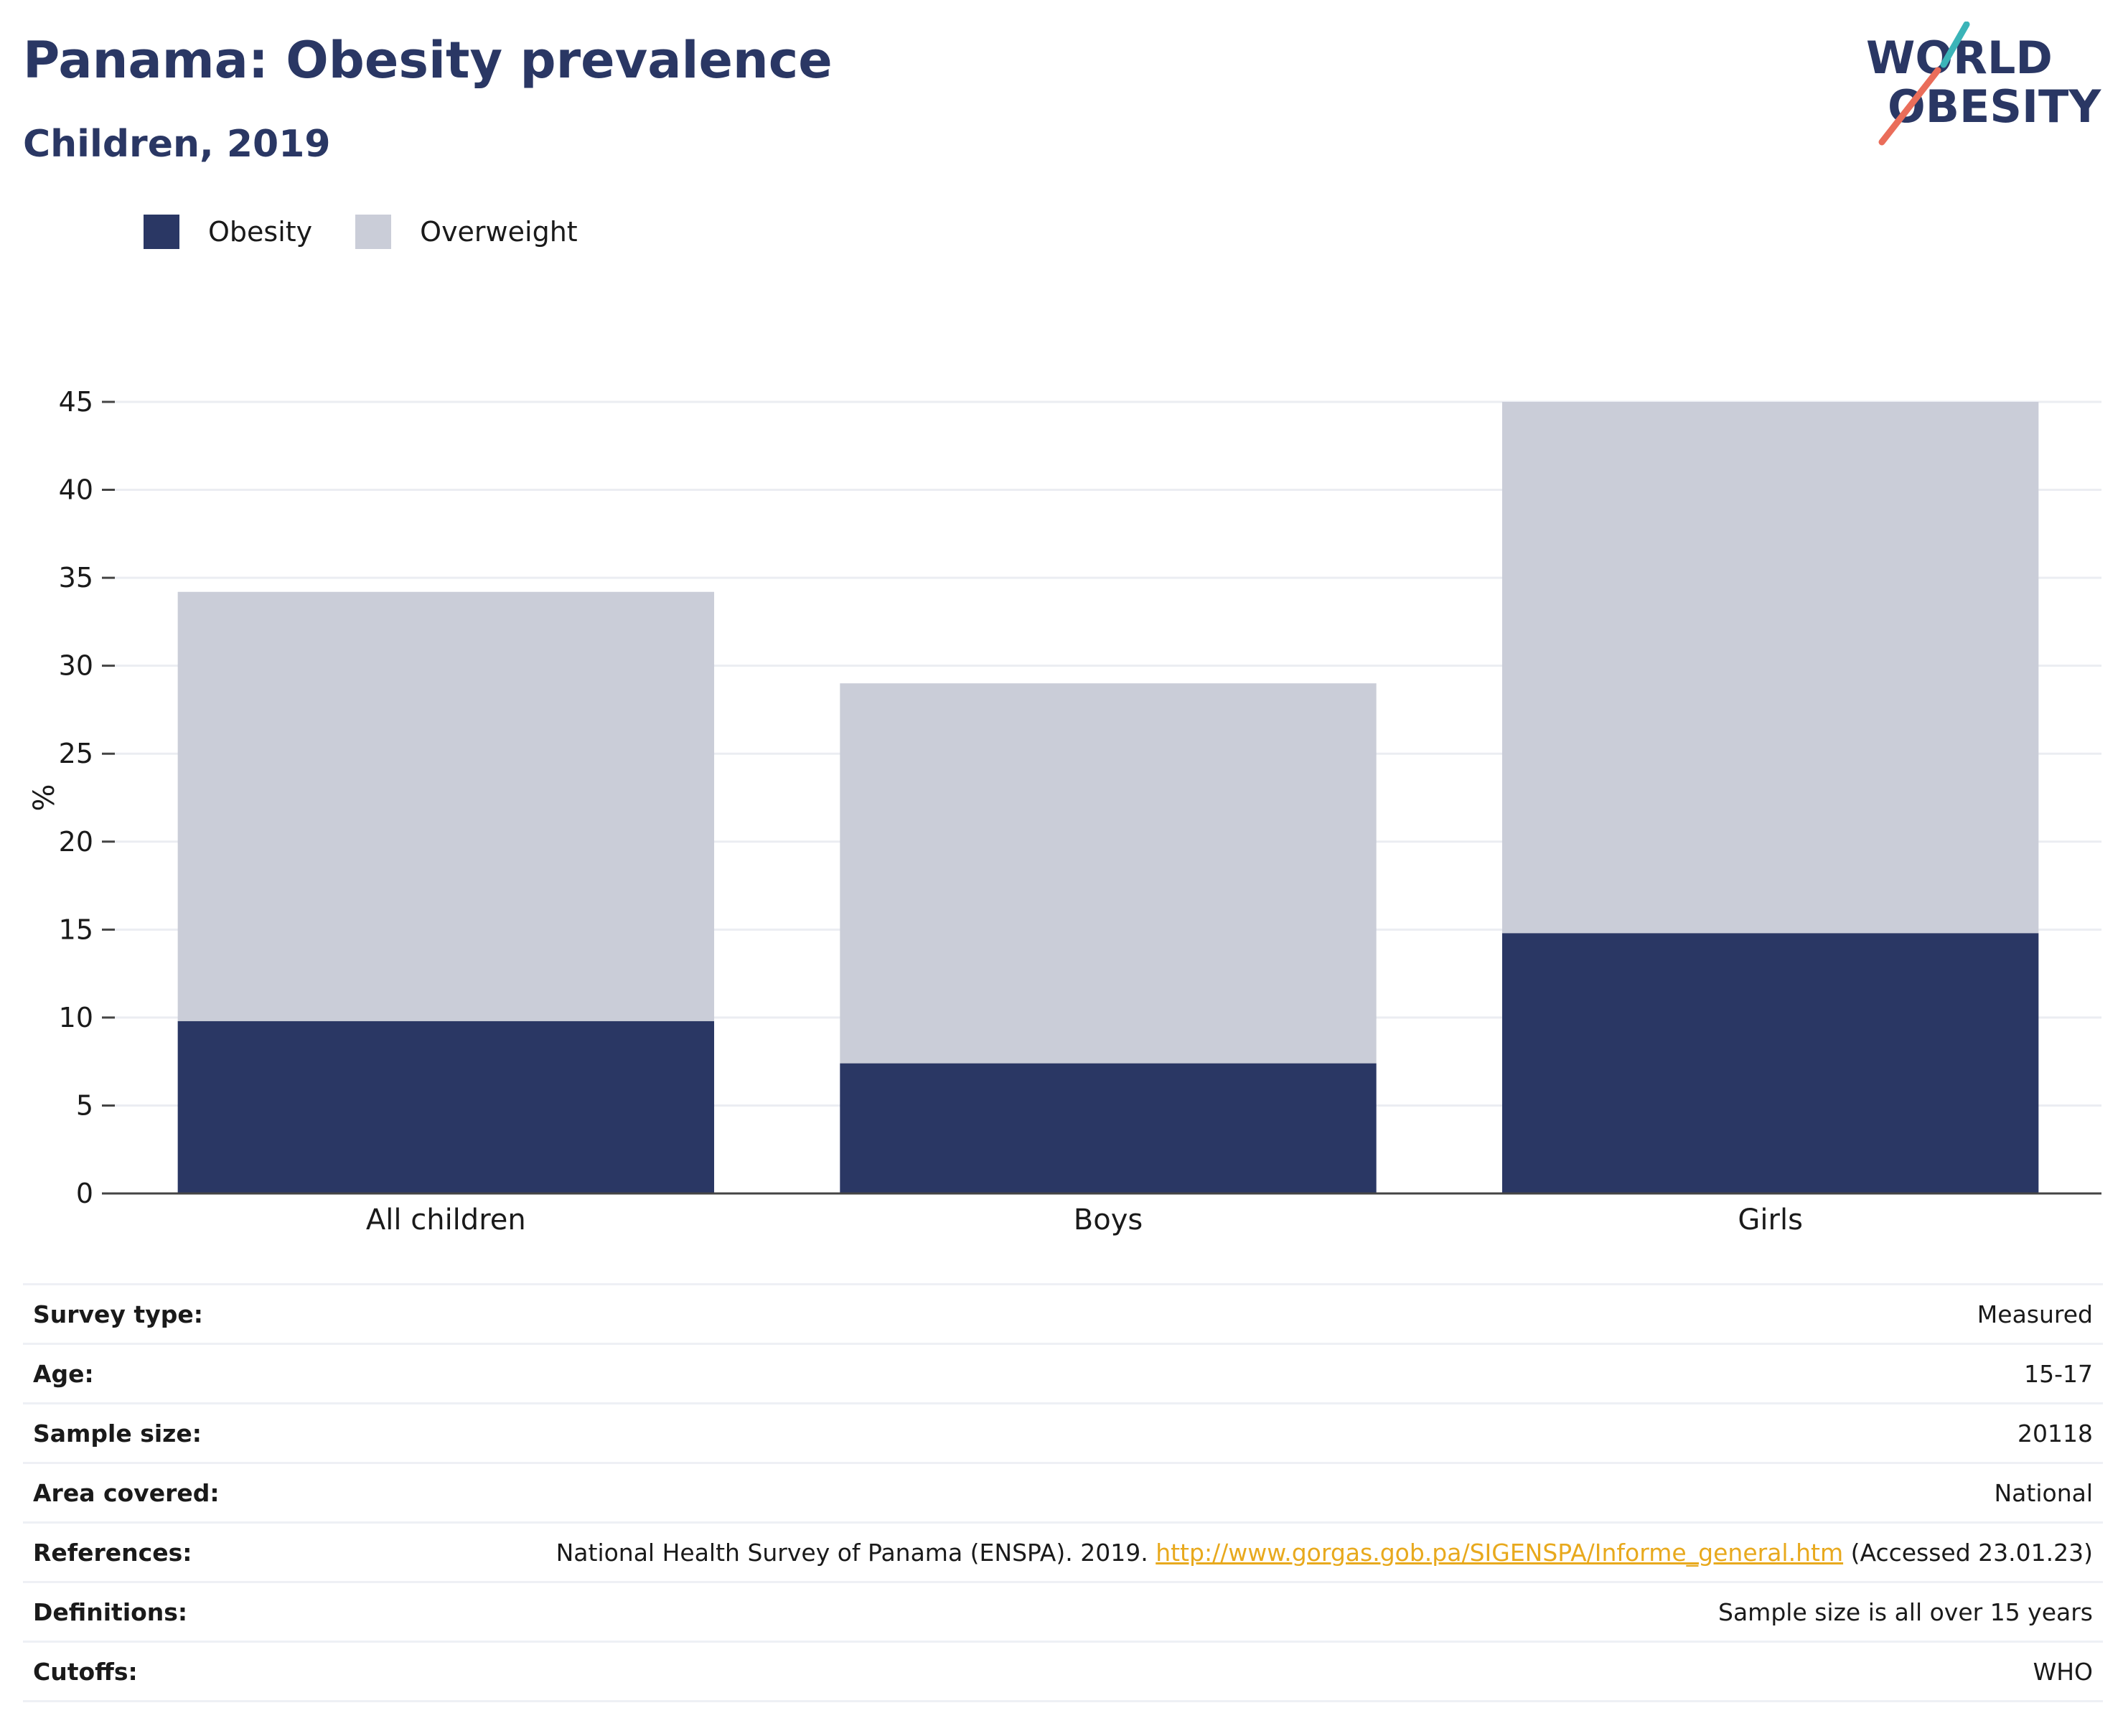  Describe the element at coordinates (84, 1105) in the screenshot. I see `y-tick-label: 5` at that location.